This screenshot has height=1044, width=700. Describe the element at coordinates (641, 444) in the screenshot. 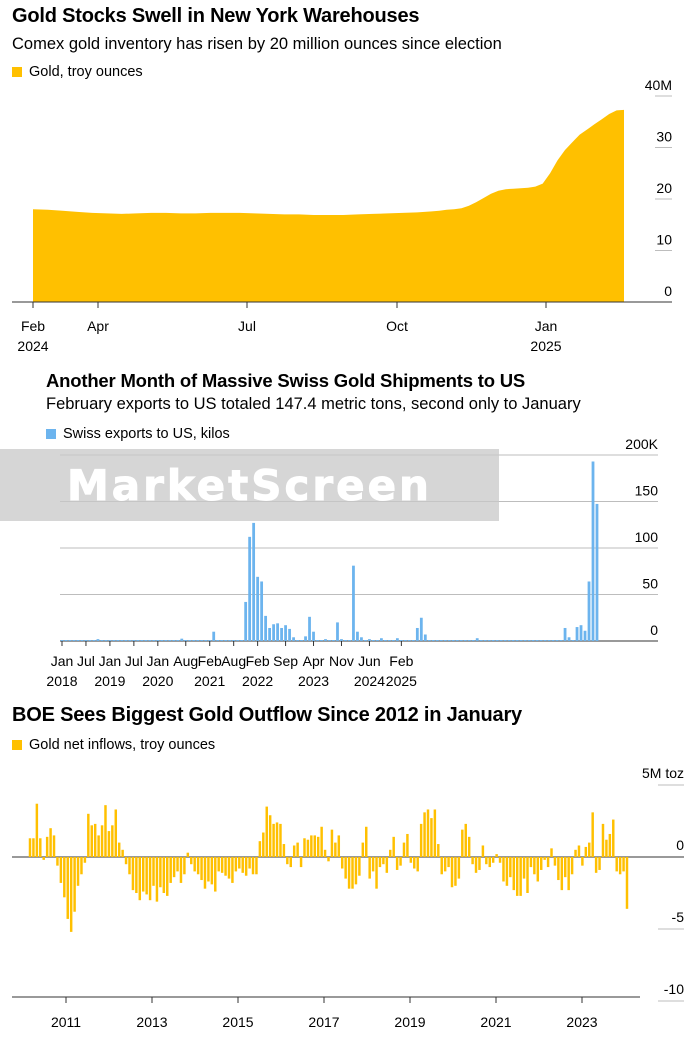

I see `chart2-ytick: 200K` at that location.